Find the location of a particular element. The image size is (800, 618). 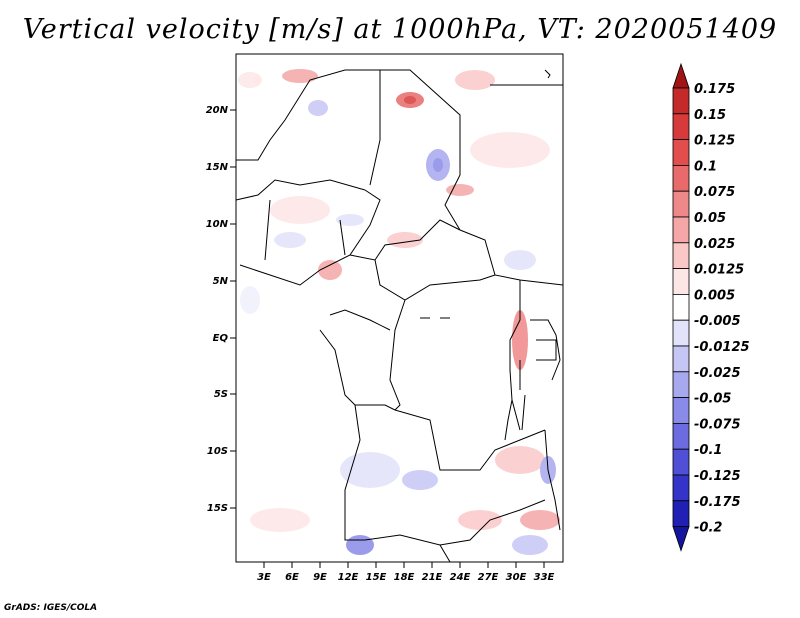

lon-tick-label: 12E is located at coordinates (348, 577).